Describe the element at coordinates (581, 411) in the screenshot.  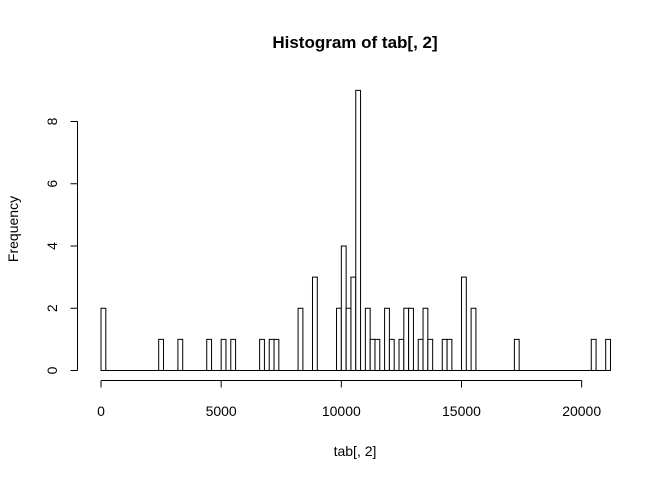
I see `x-tick-label: 20000` at that location.